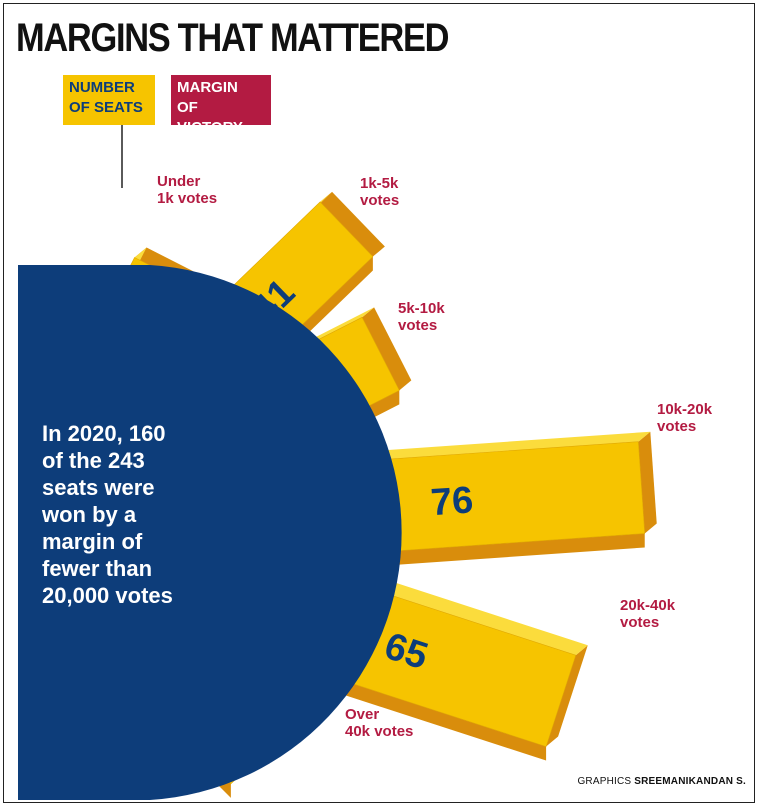 The width and height of the screenshot is (760, 808). I want to click on category-label: 5k-10k votes, so click(421, 317).